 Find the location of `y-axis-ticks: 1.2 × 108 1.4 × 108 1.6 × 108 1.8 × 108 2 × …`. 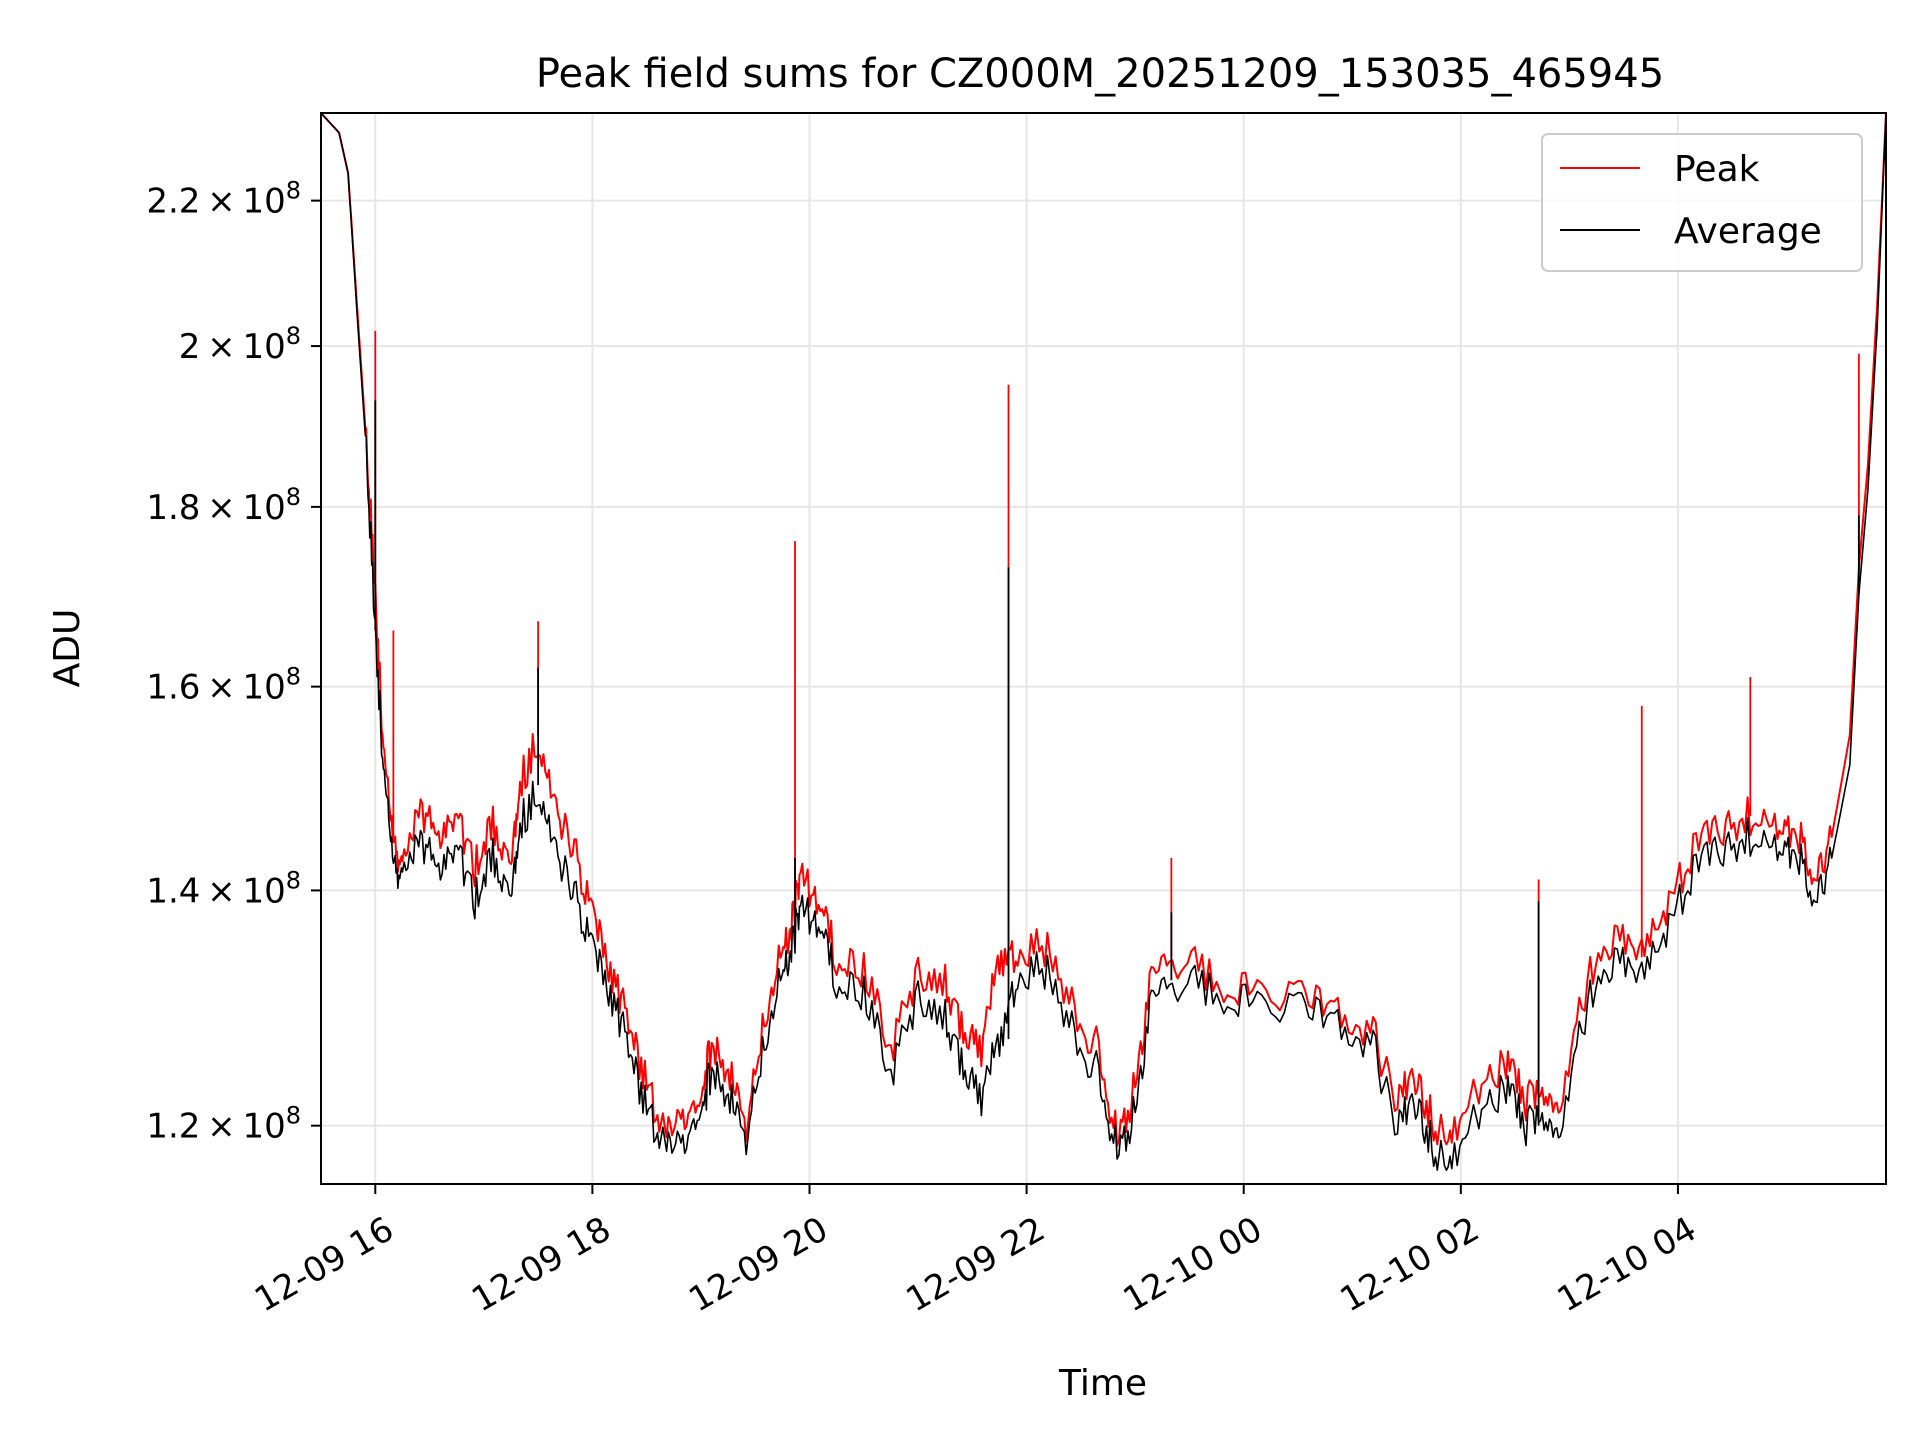

y-axis-ticks: 1.2 × 108 1.4 × 108 1.6 × 108 1.8 × 108 2 × … is located at coordinates (233, 662).